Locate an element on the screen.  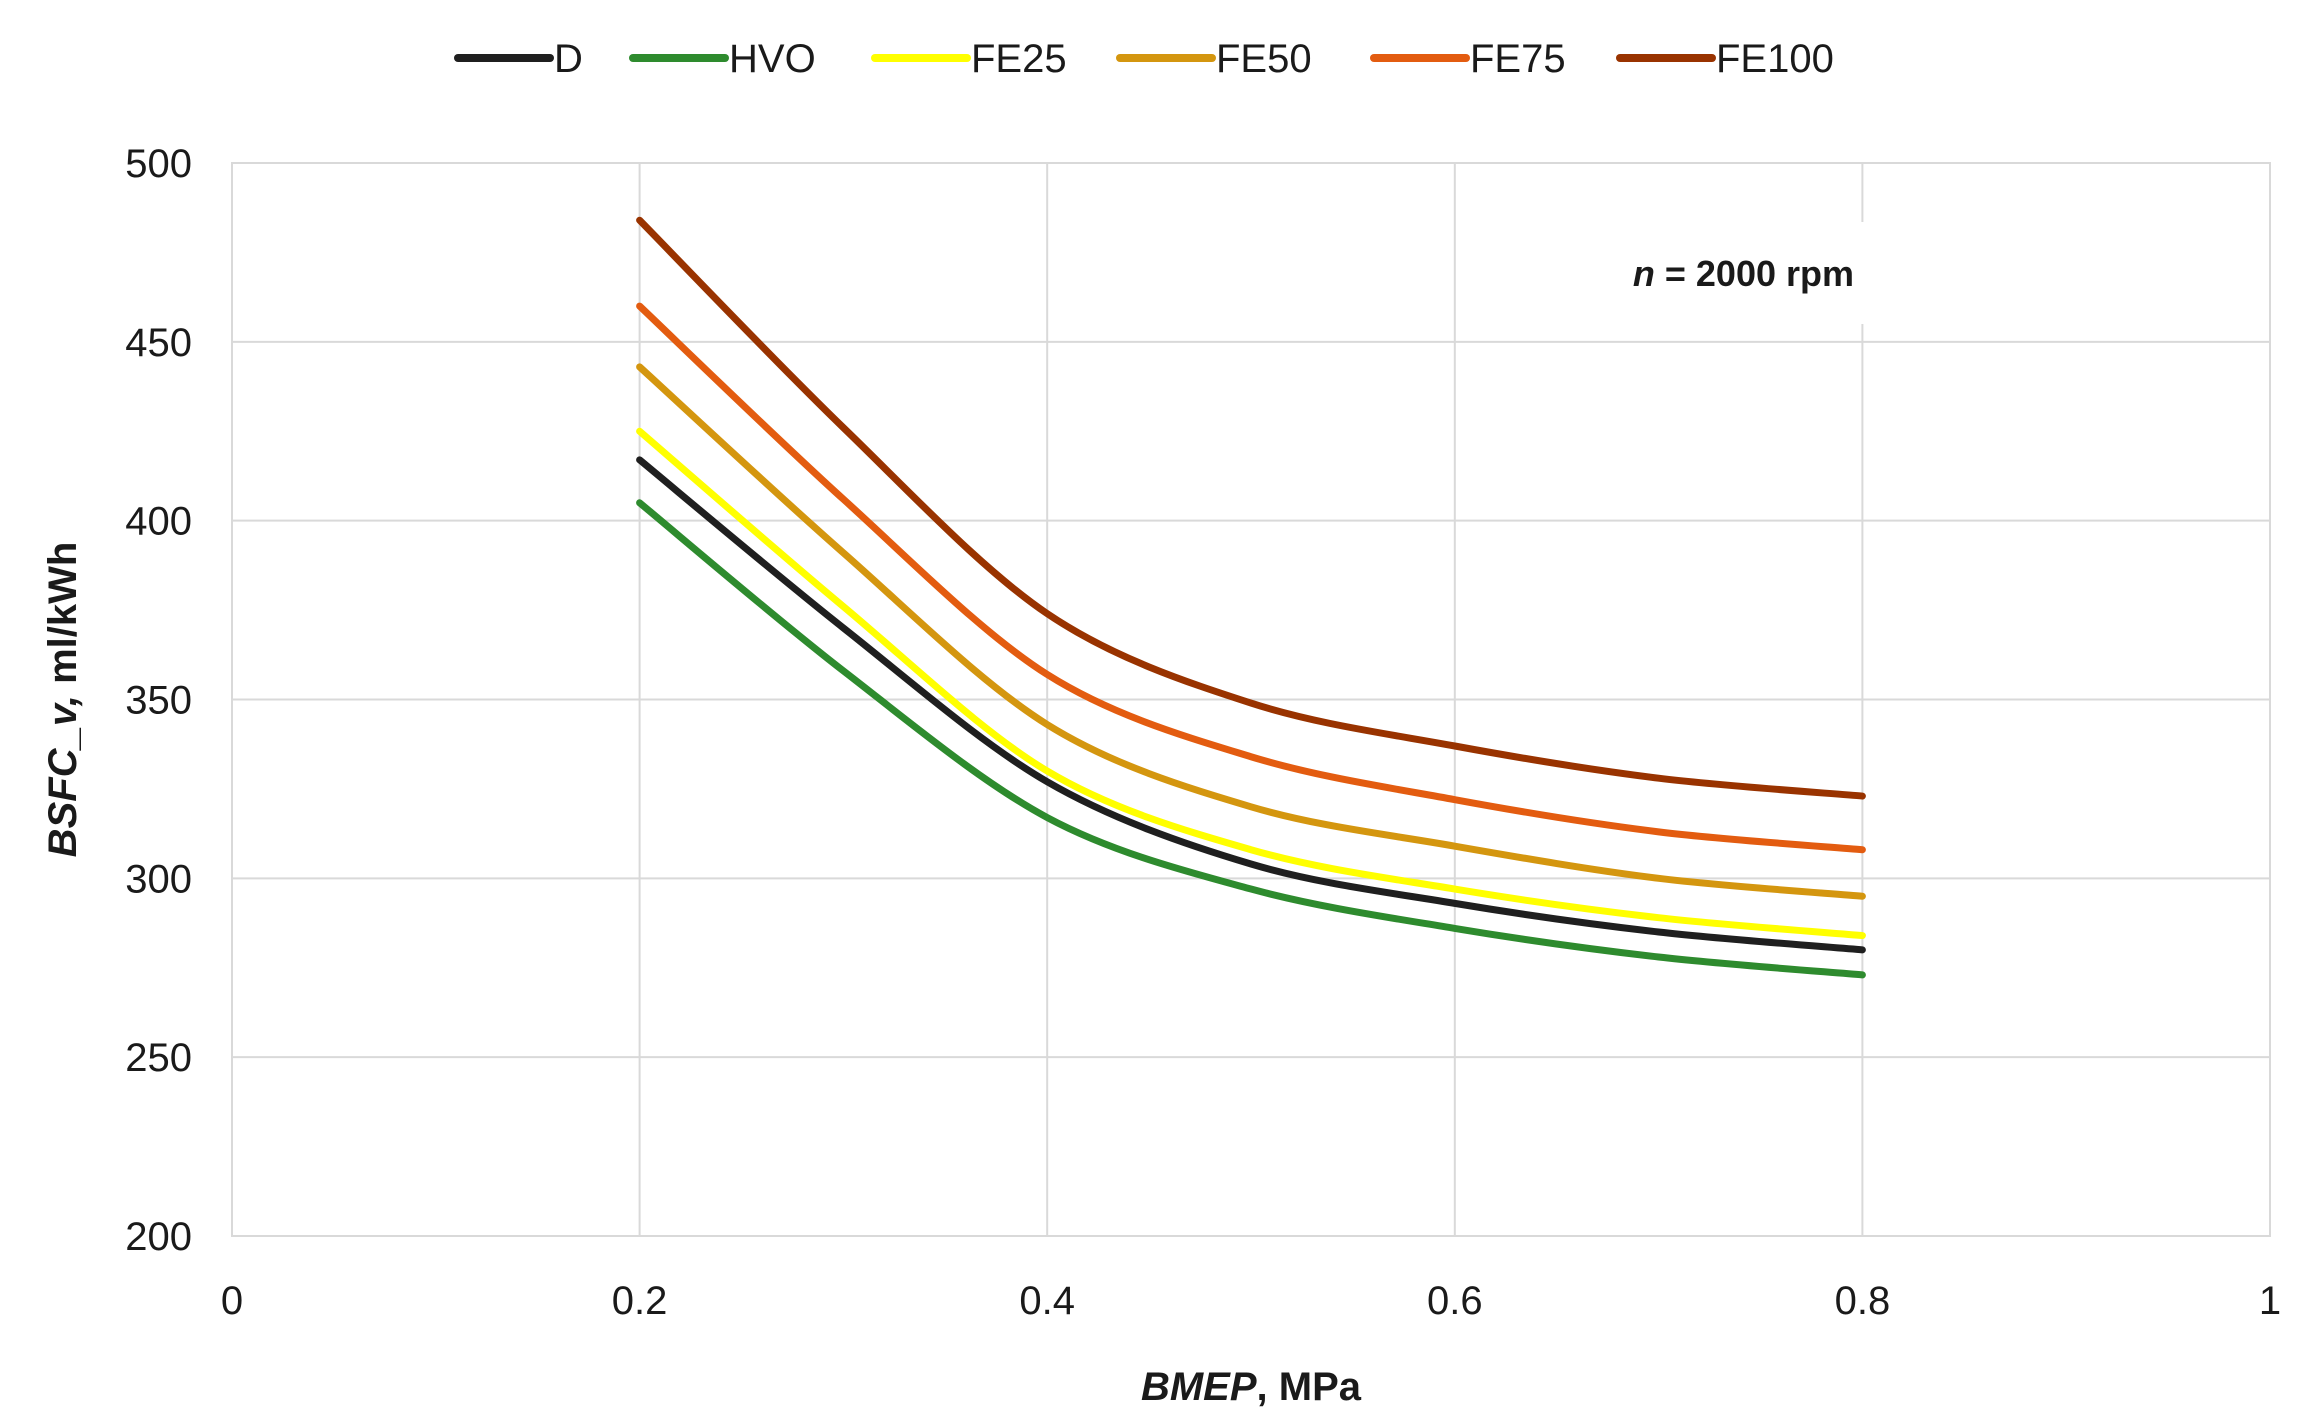
annotation-text: n = 2000 rpm is located at coordinates (1743, 273).